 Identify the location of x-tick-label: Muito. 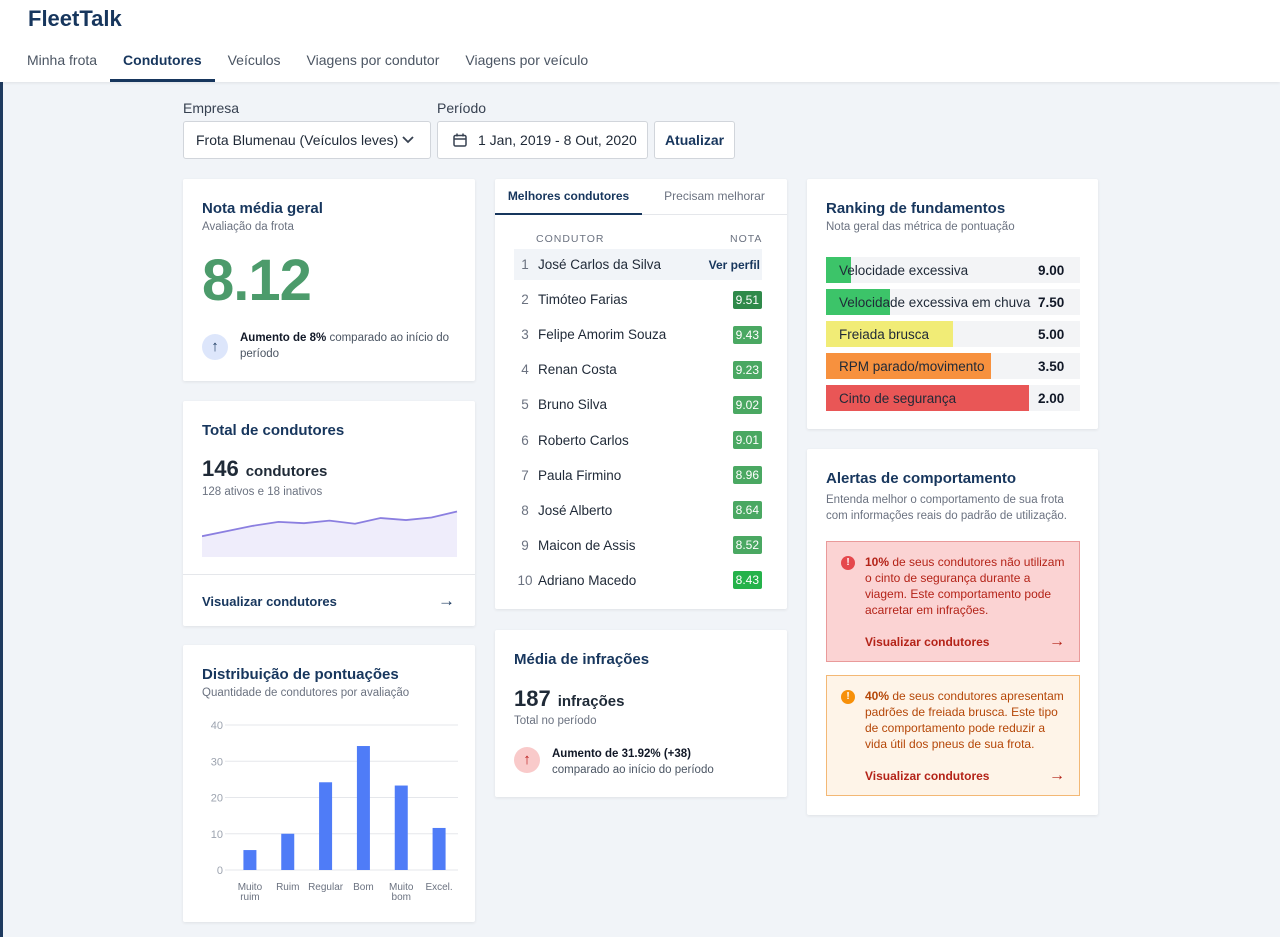
(250, 887).